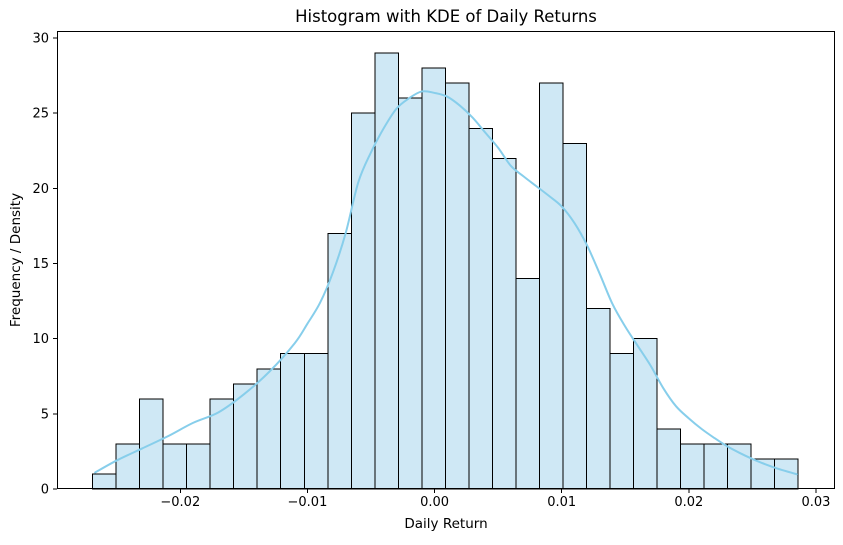  I want to click on y-tick-label: 10, so click(40, 339).